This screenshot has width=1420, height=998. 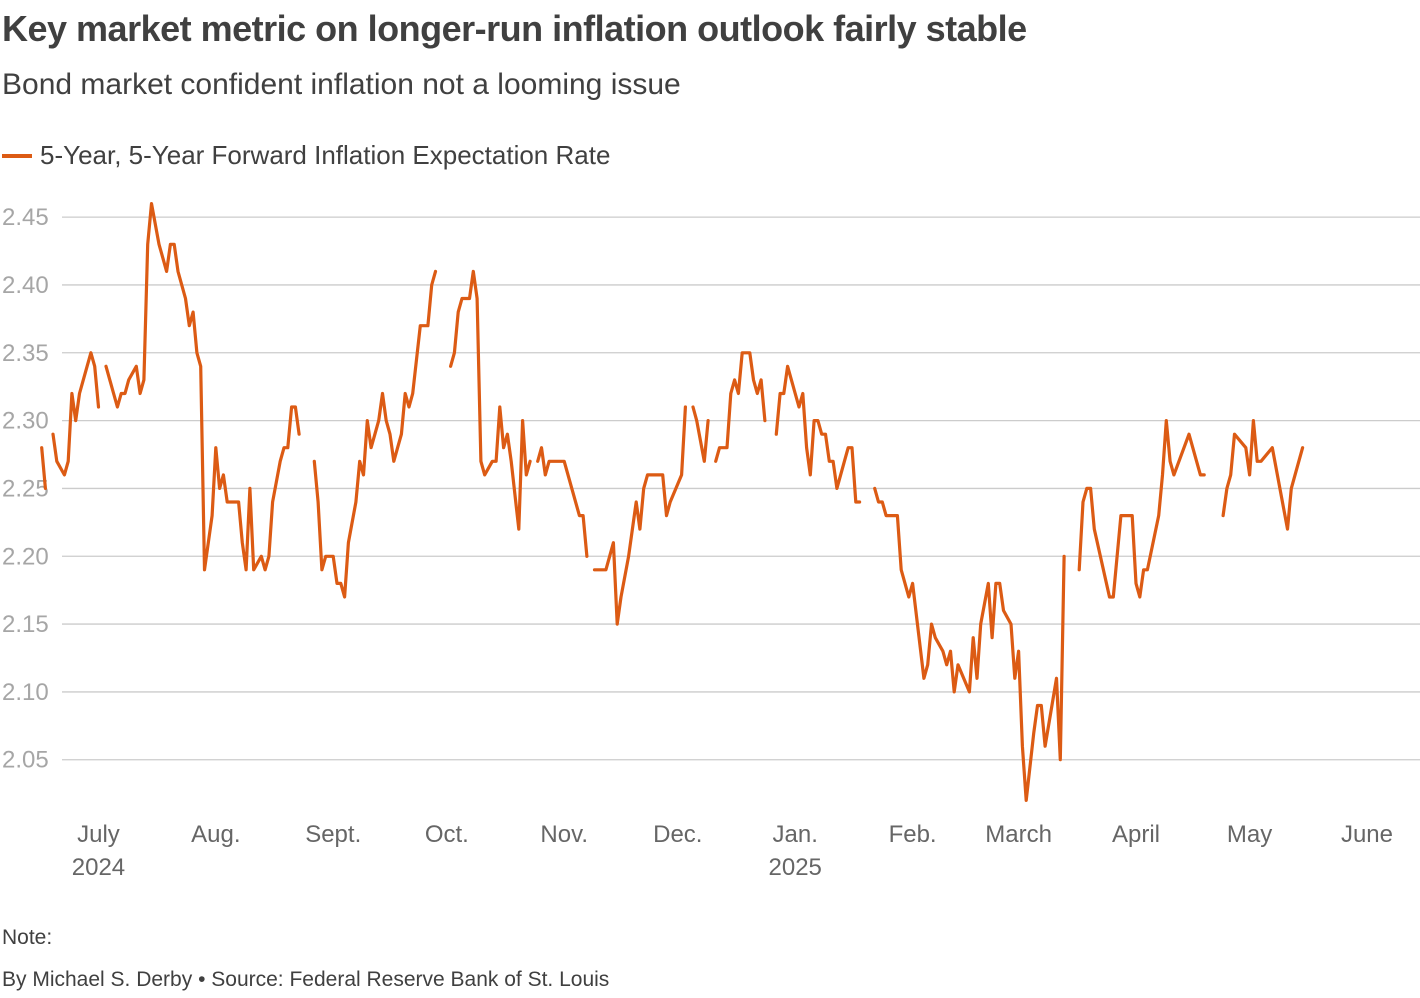 I want to click on x-tick-label: Feb., so click(x=913, y=834).